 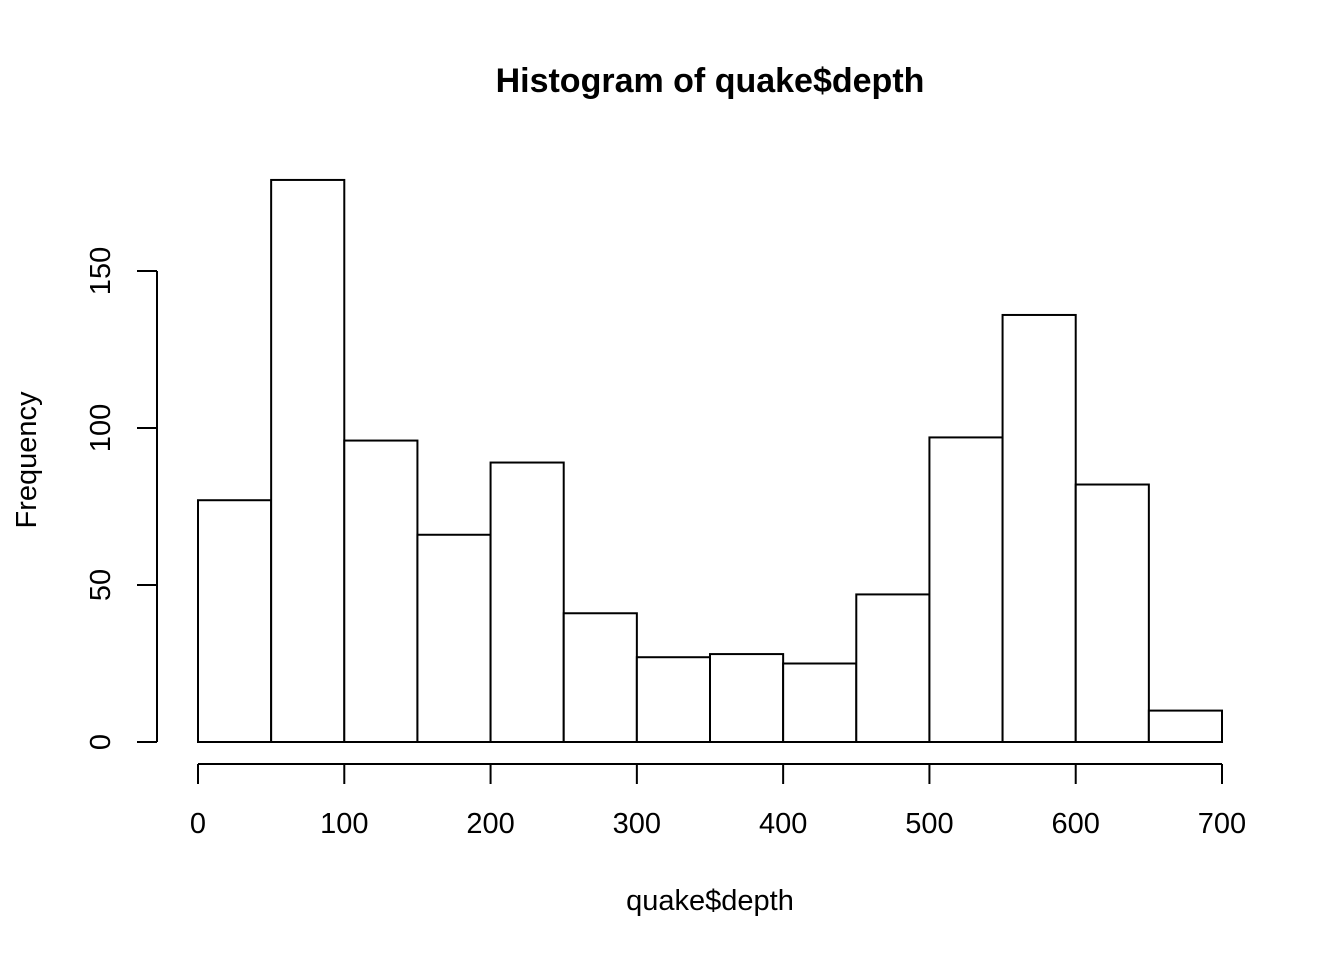 What do you see at coordinates (101, 742) in the screenshot?
I see `y-tick-label: 0` at bounding box center [101, 742].